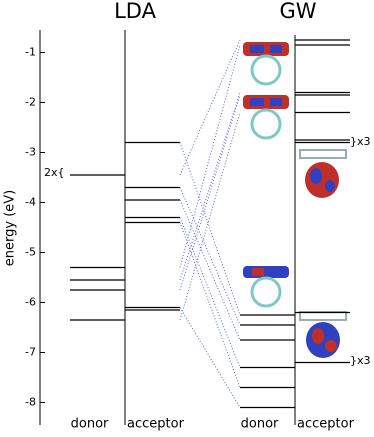  Describe the element at coordinates (30, 102) in the screenshot. I see `y-tick-label: -2` at that location.